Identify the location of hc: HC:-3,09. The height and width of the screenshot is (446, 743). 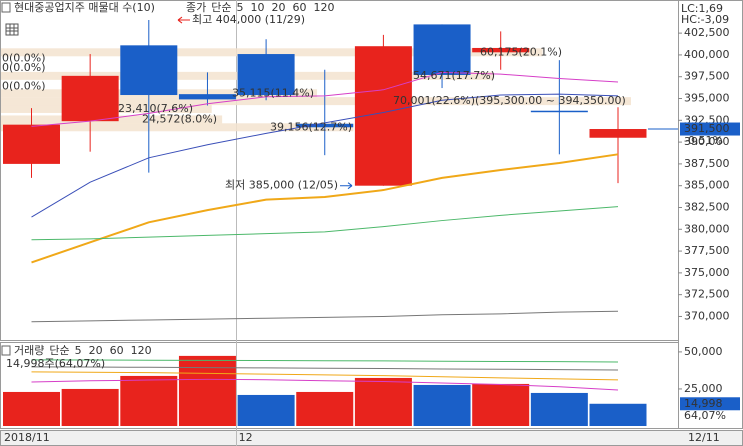
(705, 19).